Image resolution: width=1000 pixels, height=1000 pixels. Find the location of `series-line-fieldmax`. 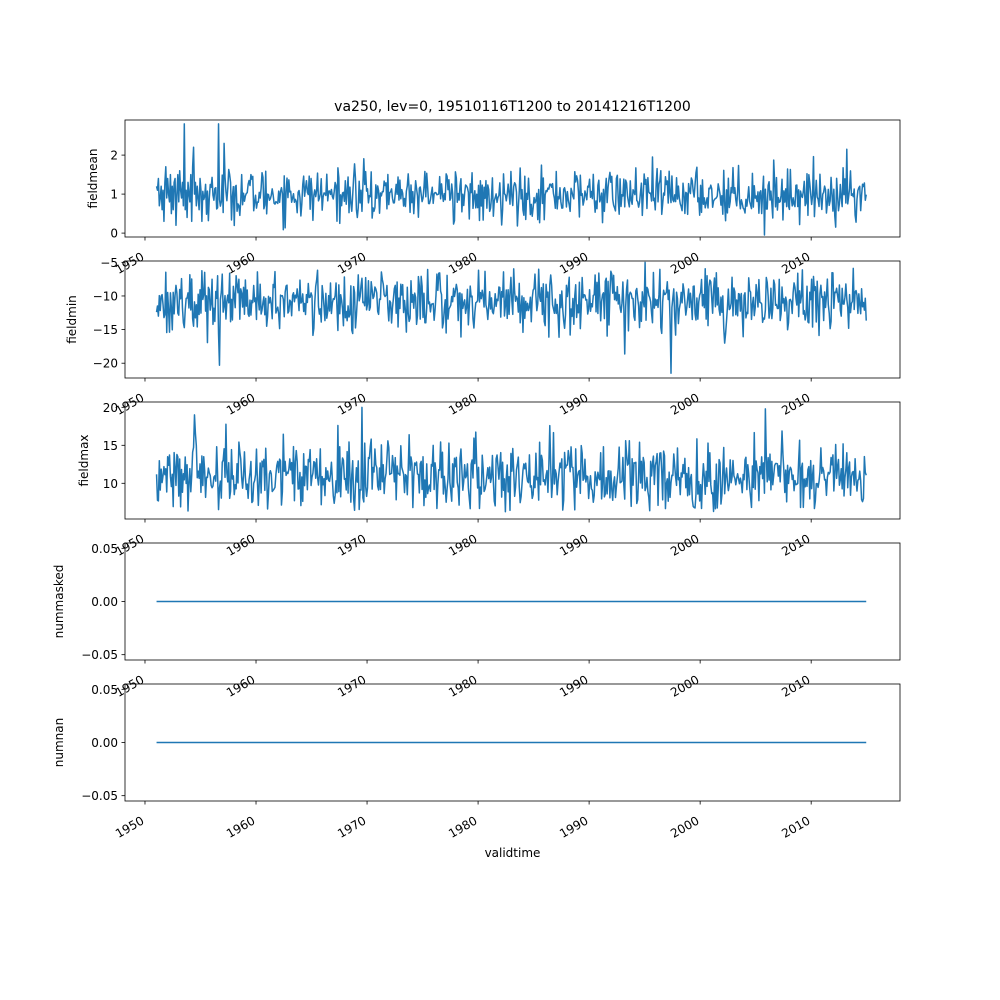

series-line-fieldmax is located at coordinates (511, 459).